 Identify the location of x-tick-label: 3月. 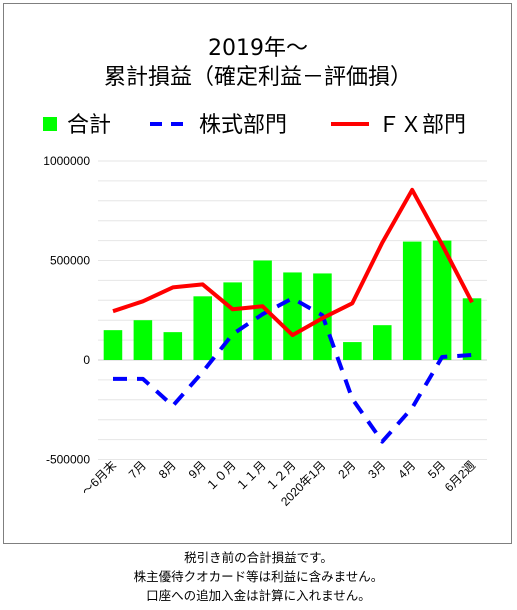
(376, 469).